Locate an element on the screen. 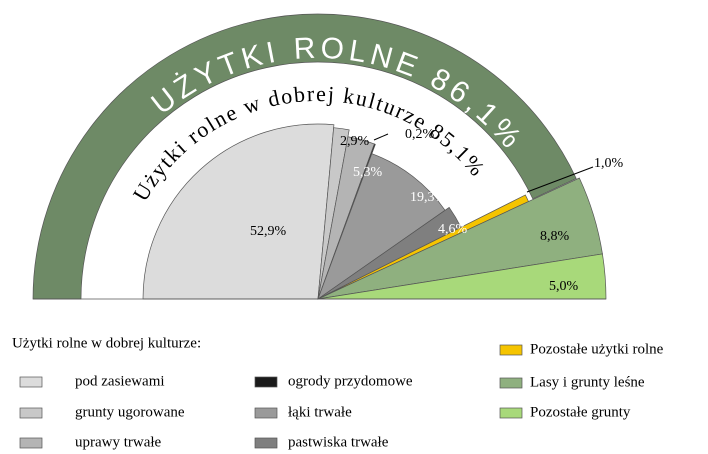 The image size is (708, 454). value-label: 4,6% is located at coordinates (453, 229).